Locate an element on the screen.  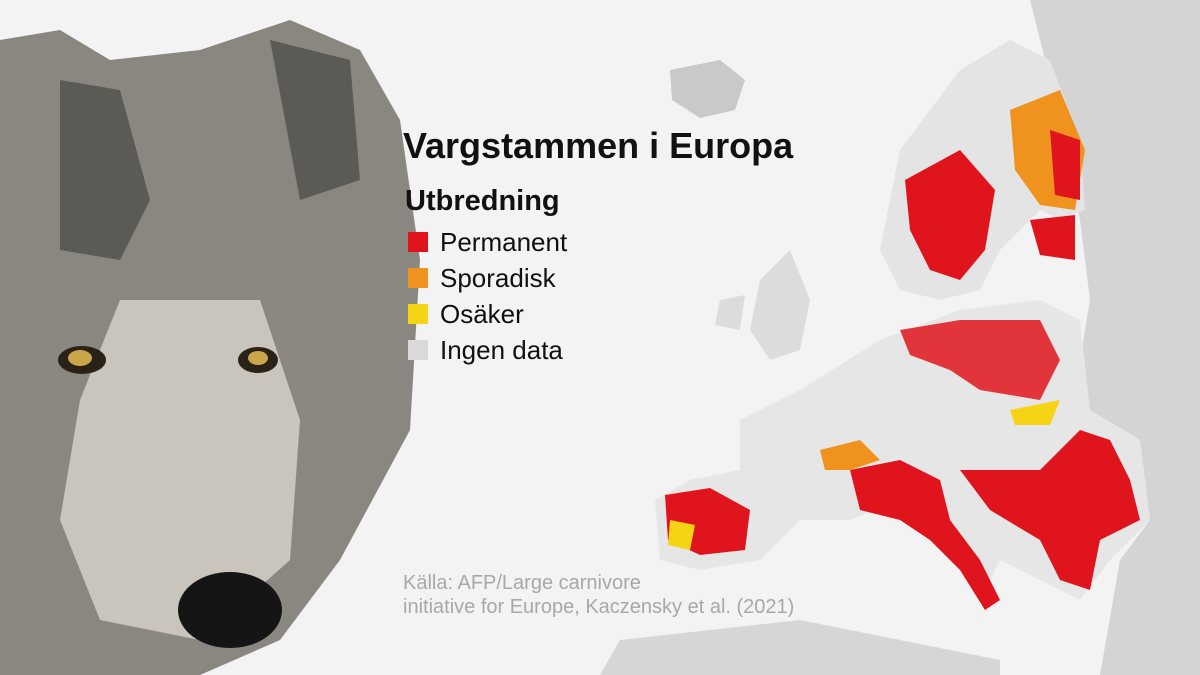
british-isles is located at coordinates (762, 305).